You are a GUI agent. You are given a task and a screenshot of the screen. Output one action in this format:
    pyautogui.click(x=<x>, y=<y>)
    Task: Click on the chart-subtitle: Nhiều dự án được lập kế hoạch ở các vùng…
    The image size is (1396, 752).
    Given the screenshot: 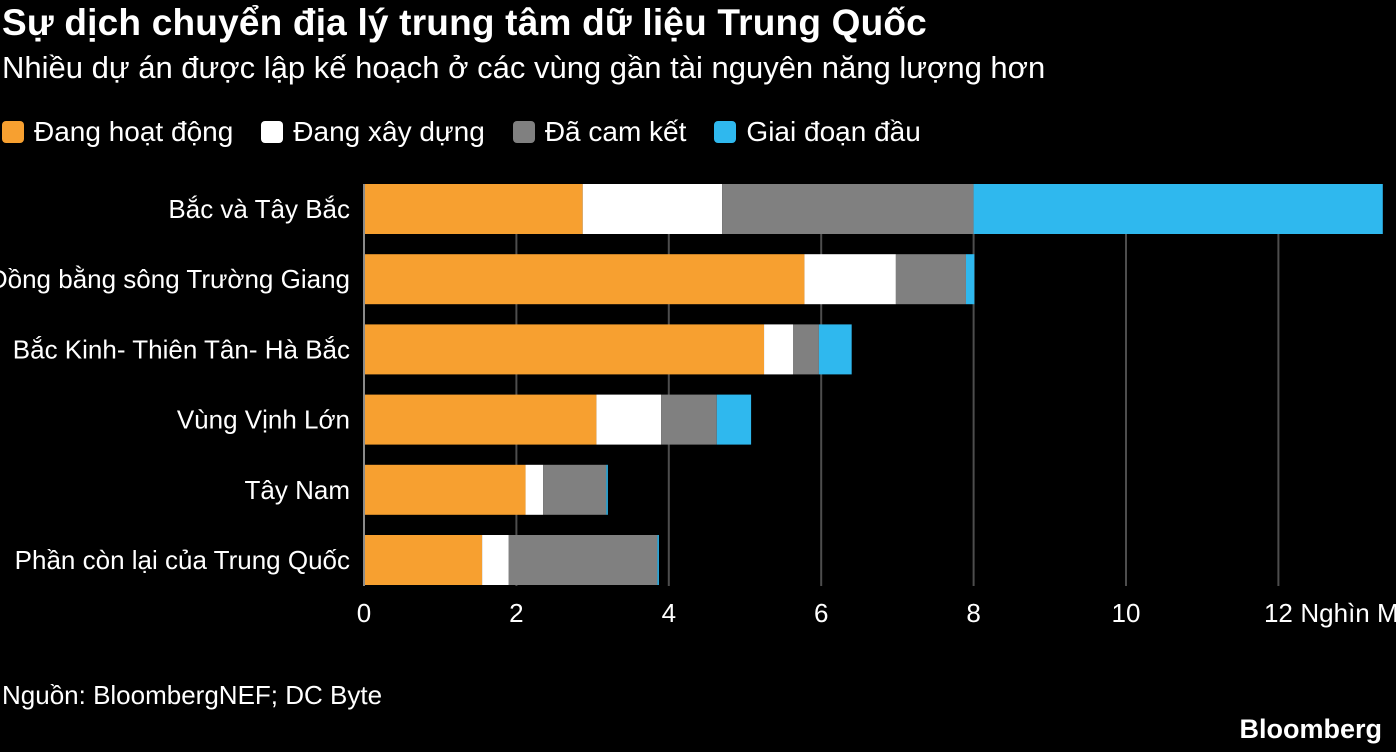 What is the action you would take?
    pyautogui.click(x=524, y=67)
    